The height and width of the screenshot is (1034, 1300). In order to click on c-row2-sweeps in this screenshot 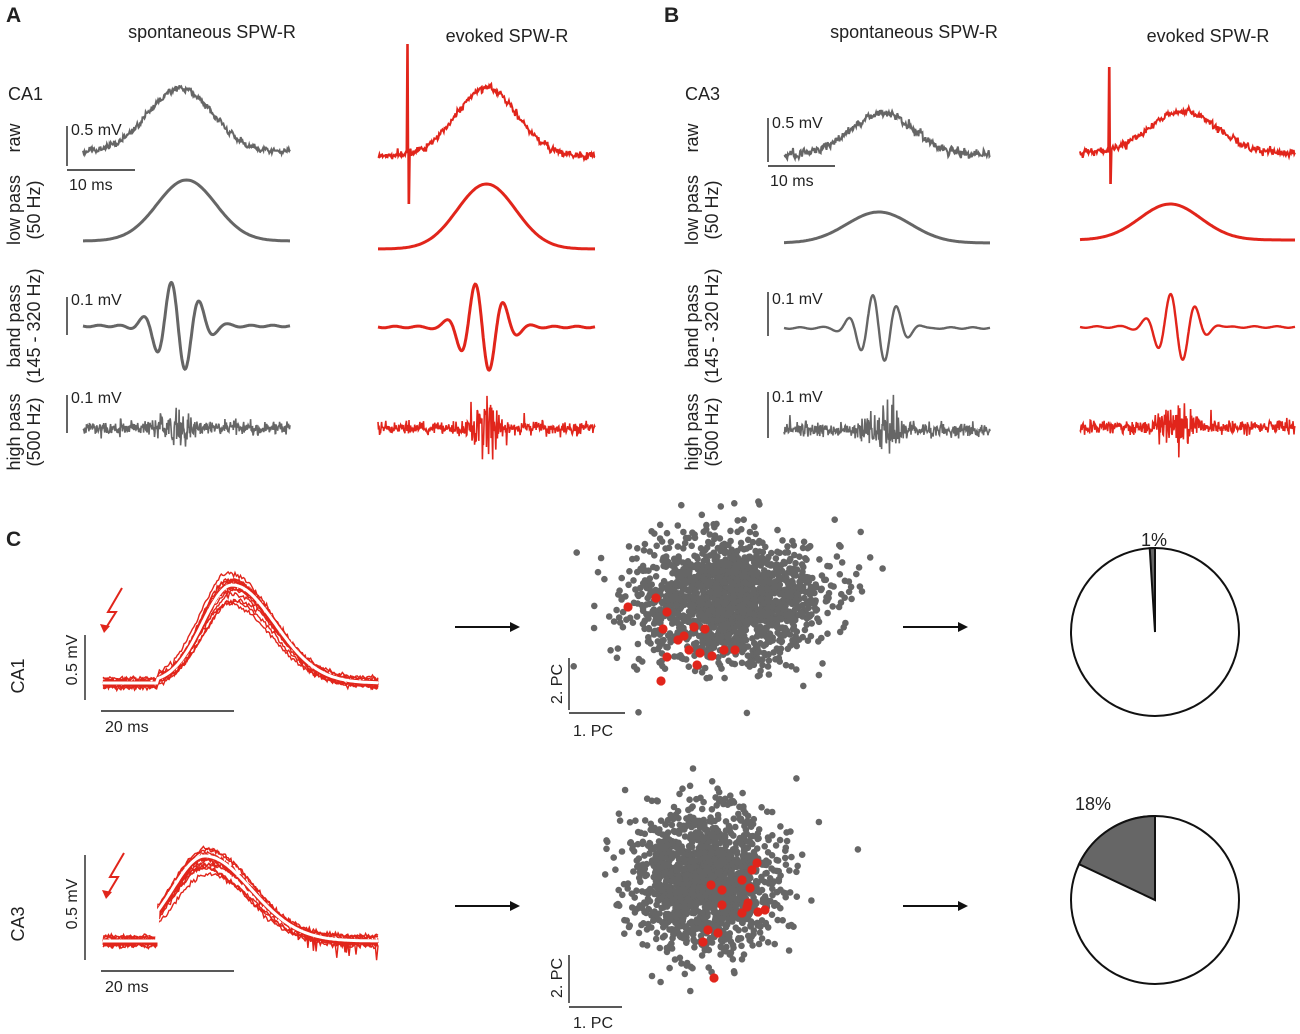, I will do `click(240, 903)`.